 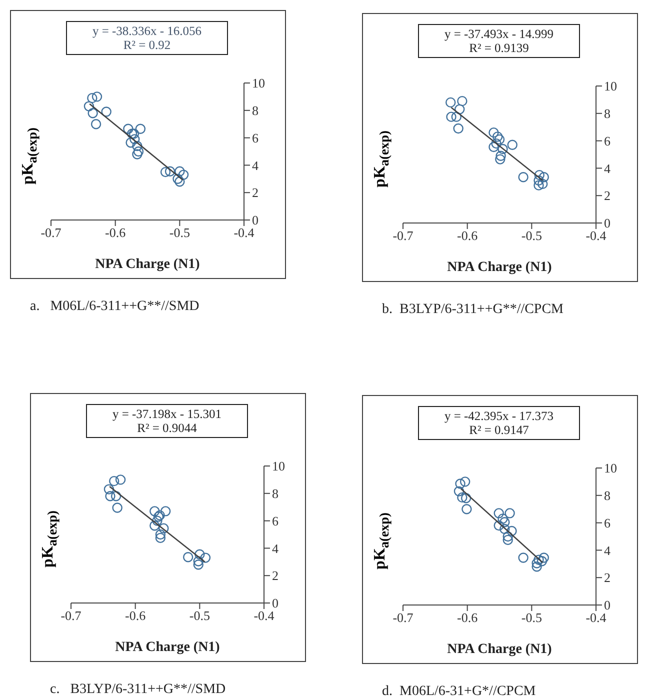 What do you see at coordinates (138, 690) in the screenshot?
I see `text: c. B3LYP/6-311++G**//SMD` at bounding box center [138, 690].